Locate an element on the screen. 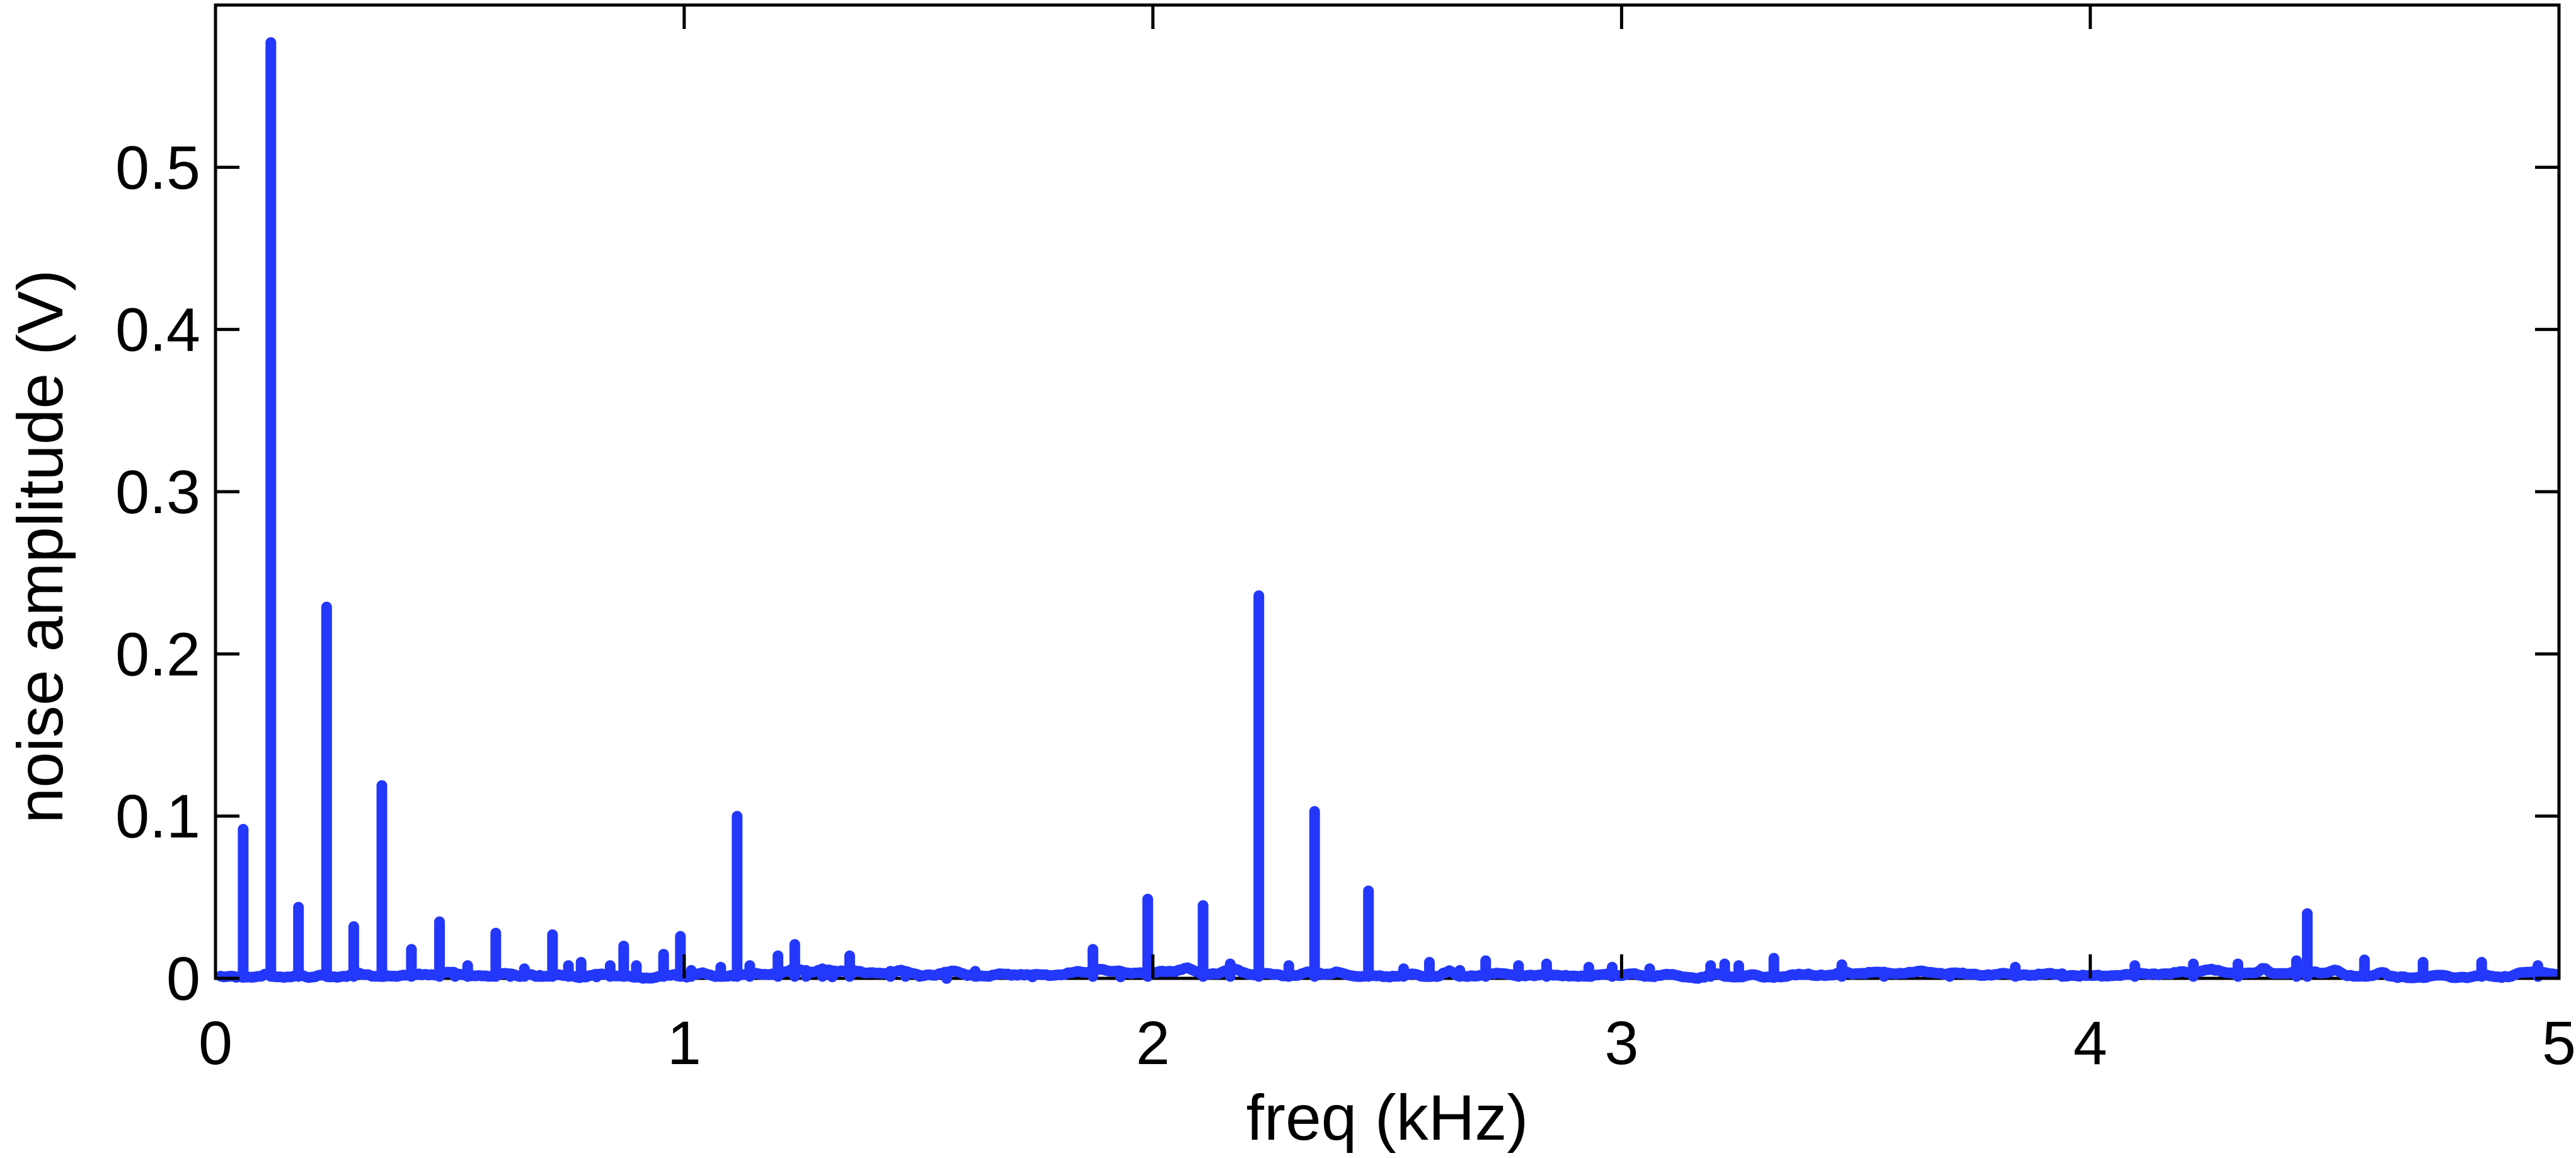  x-axis-label: freq (kHz) is located at coordinates (1387, 1118).